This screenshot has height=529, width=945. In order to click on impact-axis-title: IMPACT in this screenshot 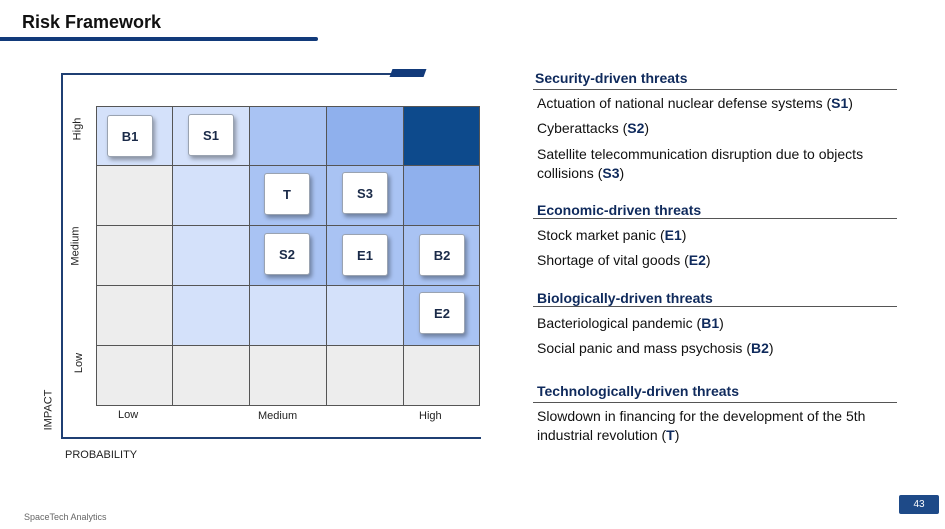, I will do `click(48, 410)`.